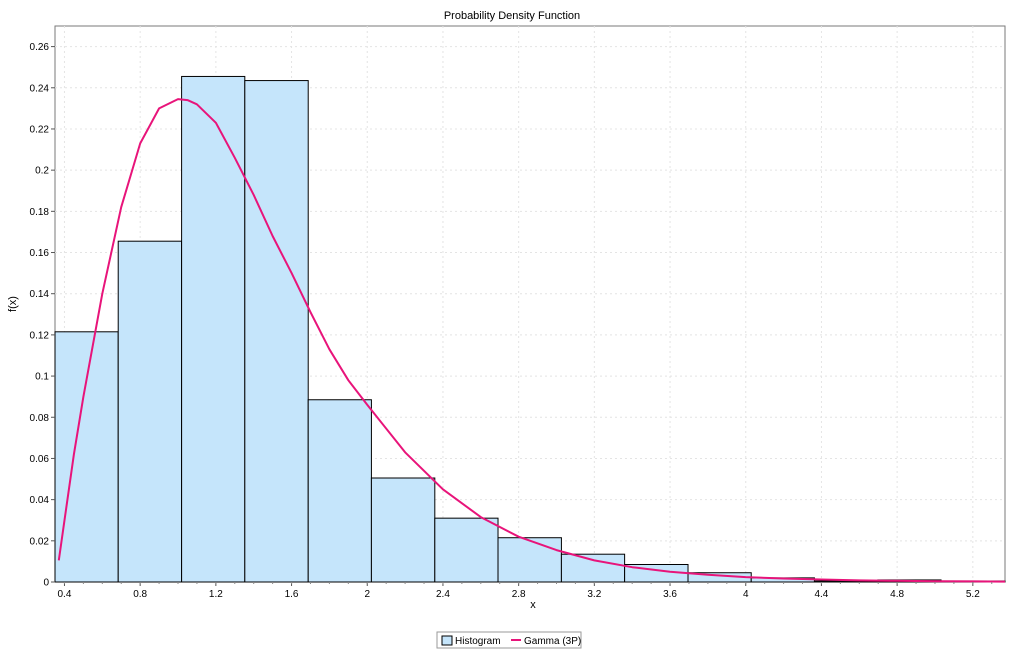  Describe the element at coordinates (670, 594) in the screenshot. I see `x-tick-label: 3.6` at that location.